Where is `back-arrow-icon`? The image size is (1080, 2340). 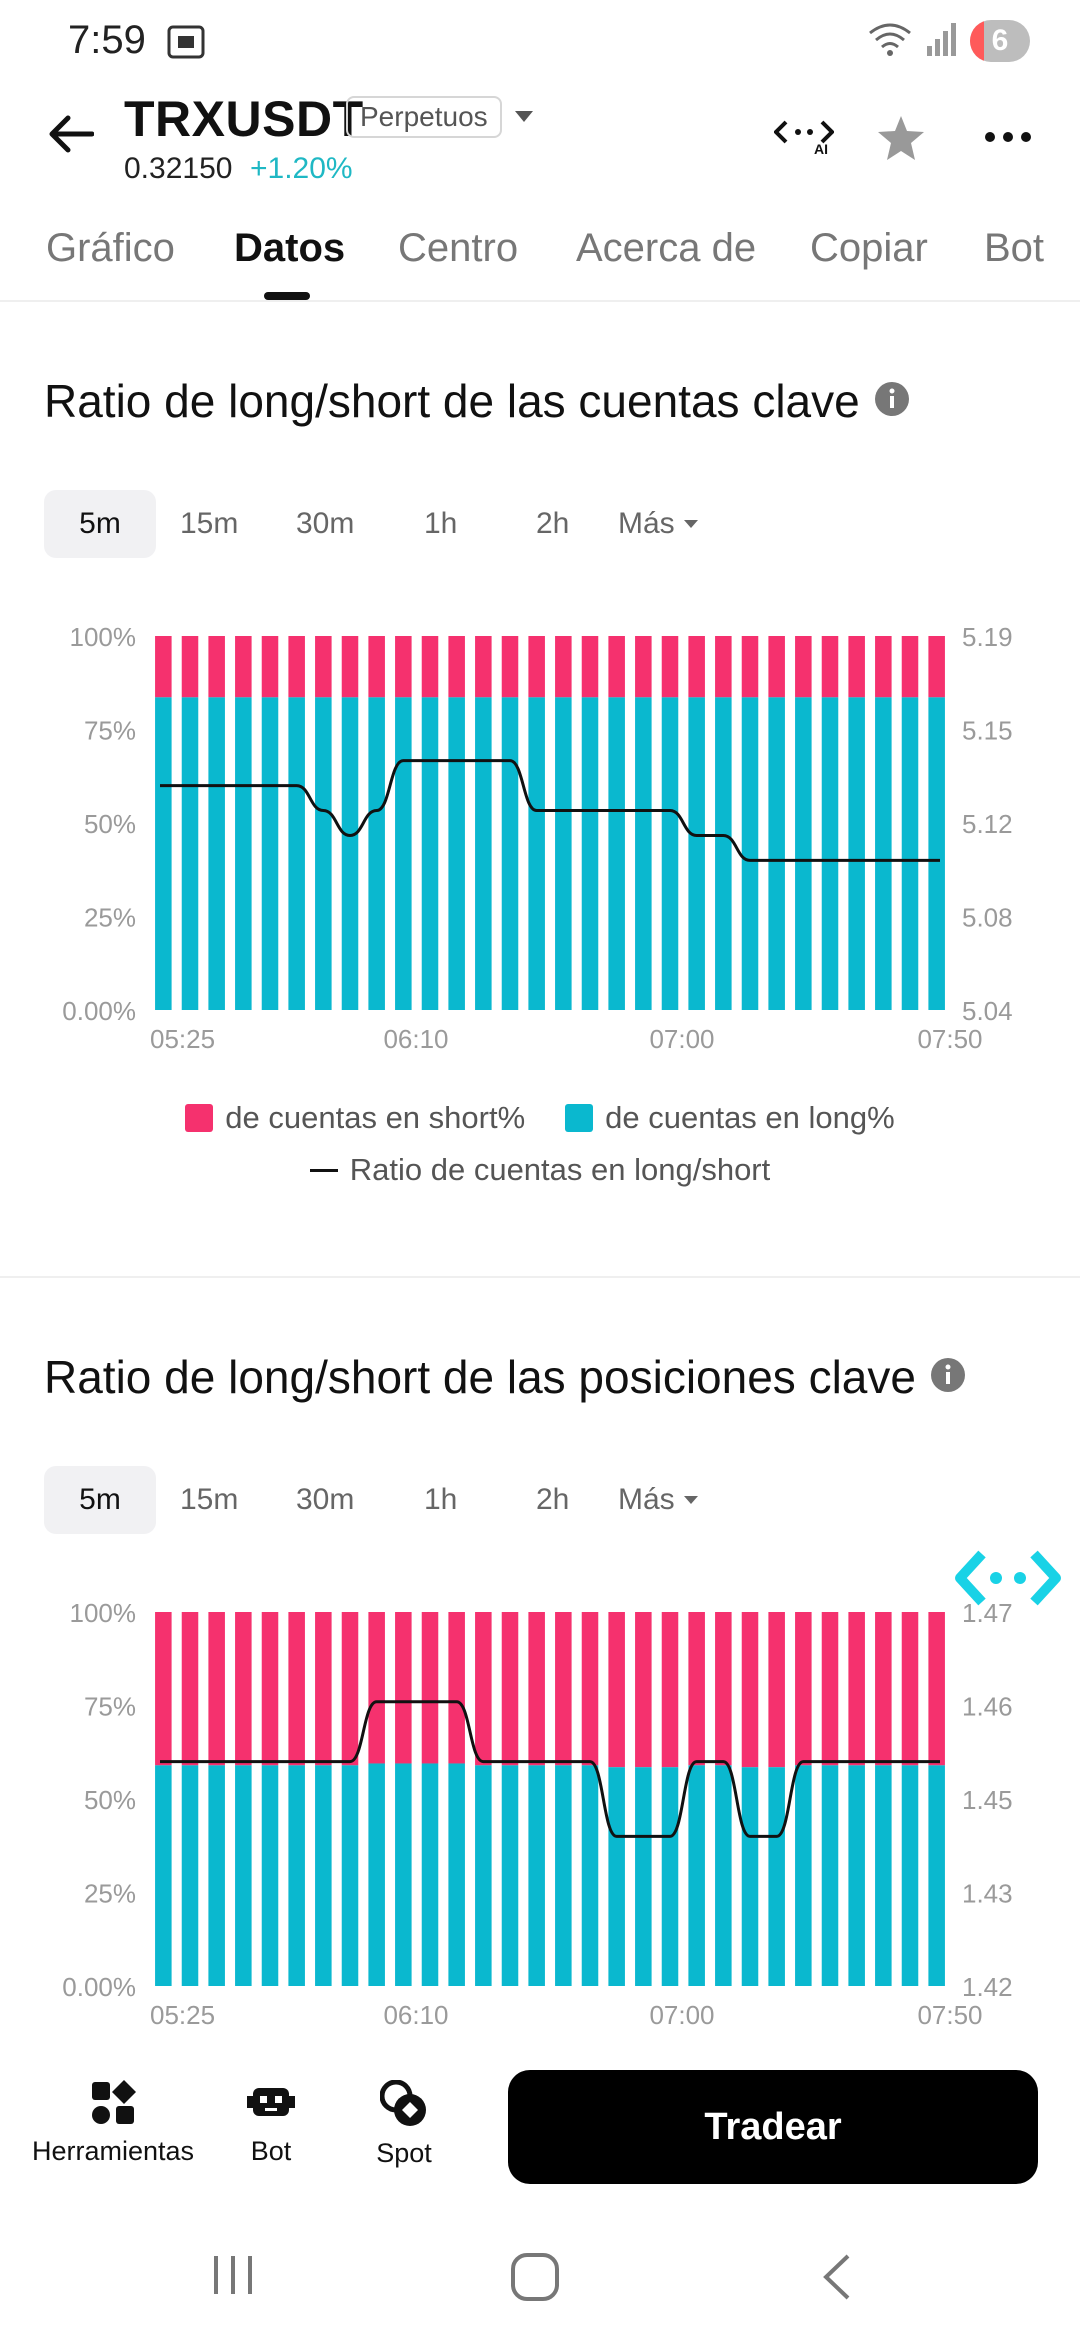 back-arrow-icon is located at coordinates (71, 136).